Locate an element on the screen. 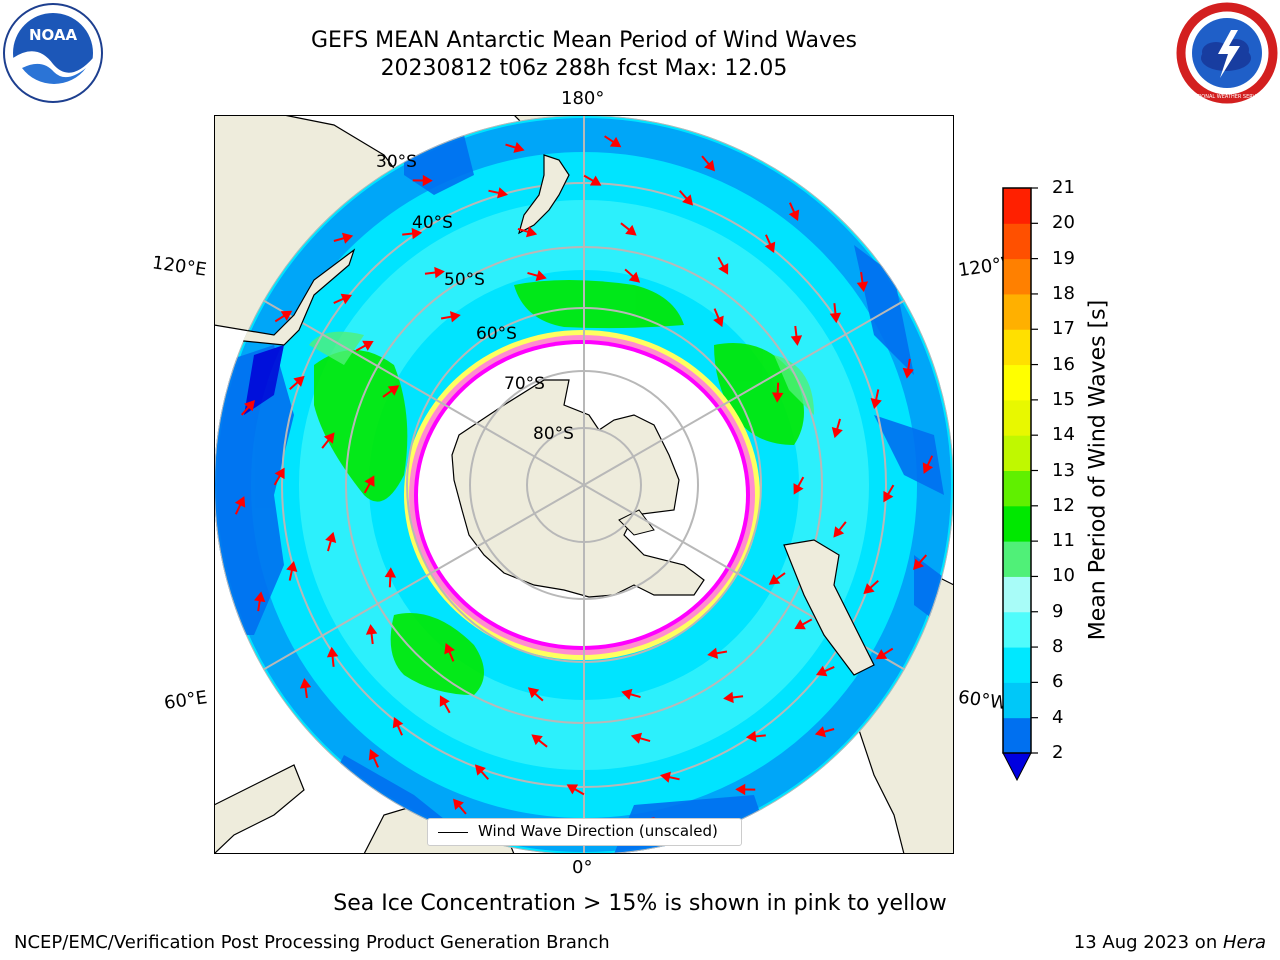 The height and width of the screenshot is (960, 1280). footer-date: 13 Aug 2023 on Hera is located at coordinates (1170, 942).